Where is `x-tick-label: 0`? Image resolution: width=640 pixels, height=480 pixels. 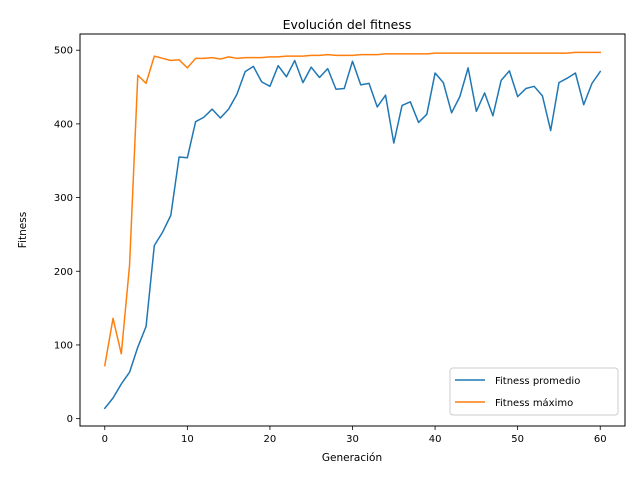
x-tick-label: 0 is located at coordinates (105, 439).